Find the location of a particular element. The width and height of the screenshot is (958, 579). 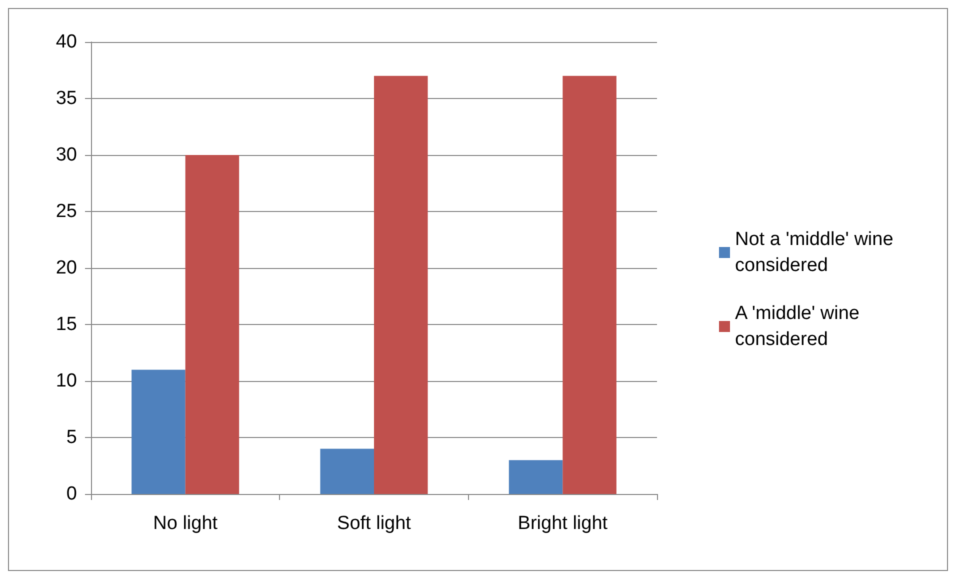

x-tick-label: Soft light is located at coordinates (374, 523).